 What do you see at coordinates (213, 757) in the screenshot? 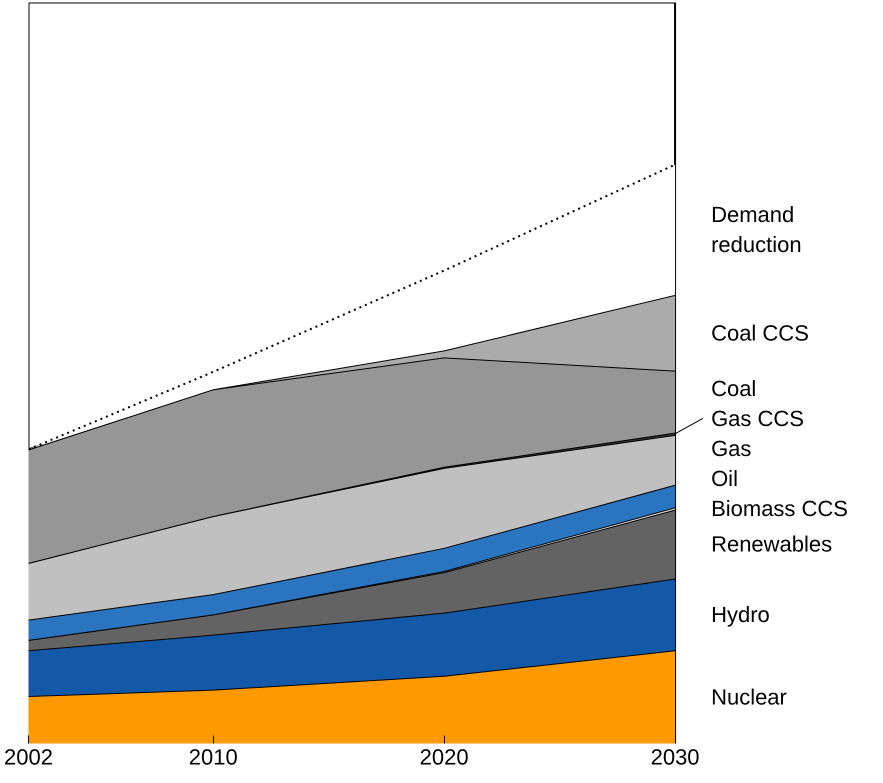
I see `x-tick-label: 2010` at bounding box center [213, 757].